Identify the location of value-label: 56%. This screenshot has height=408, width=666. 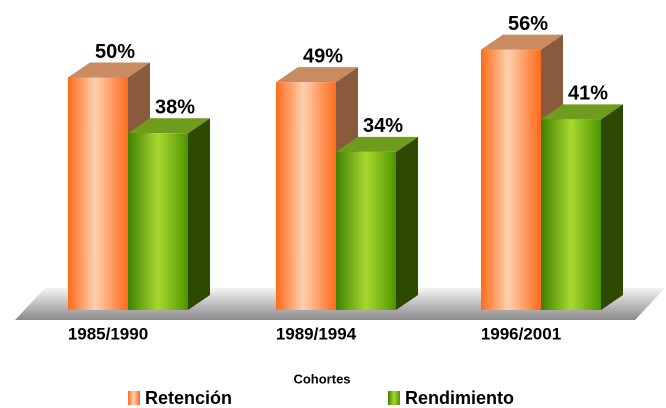
(528, 24).